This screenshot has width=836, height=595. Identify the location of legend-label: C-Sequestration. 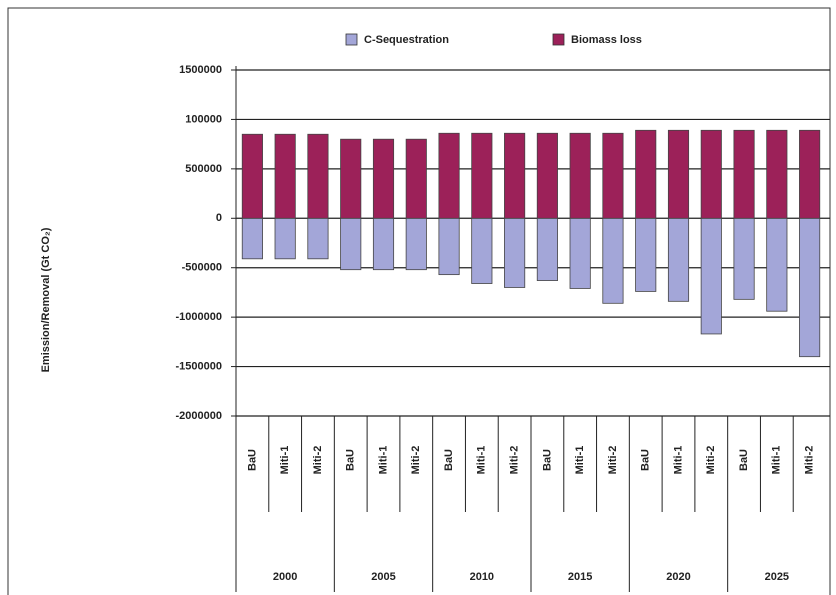
(406, 40).